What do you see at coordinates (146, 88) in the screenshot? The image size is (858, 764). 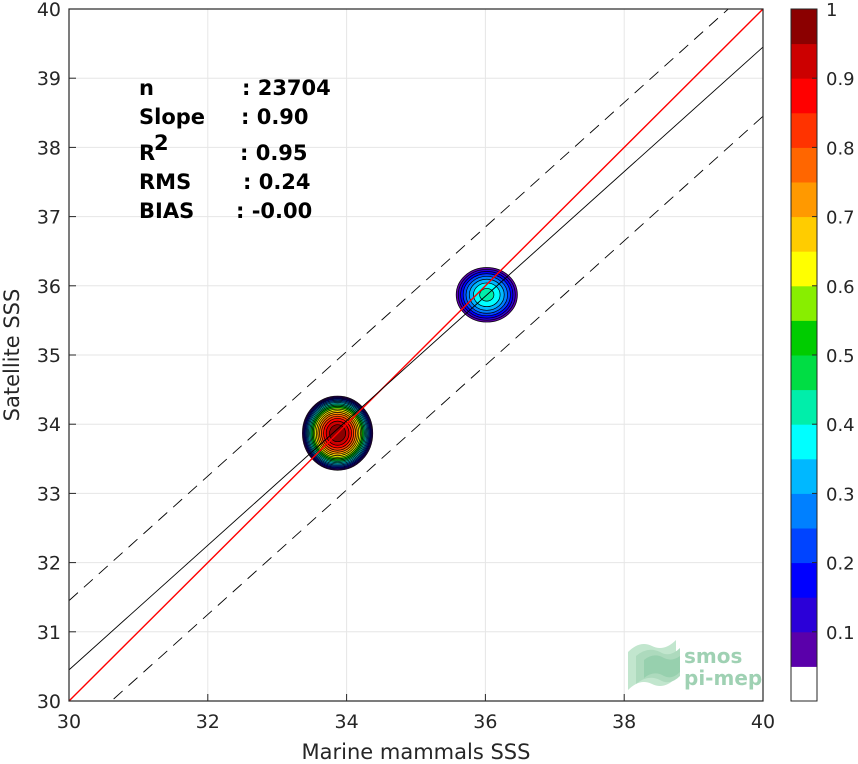 I see `stat-label: n` at bounding box center [146, 88].